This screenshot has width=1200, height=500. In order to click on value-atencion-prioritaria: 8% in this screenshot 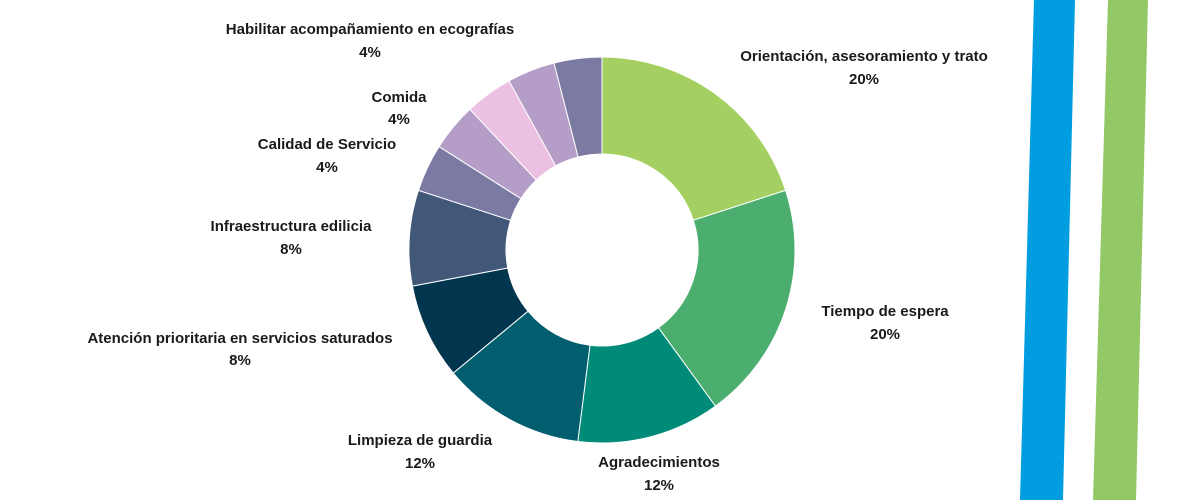, I will do `click(240, 360)`.